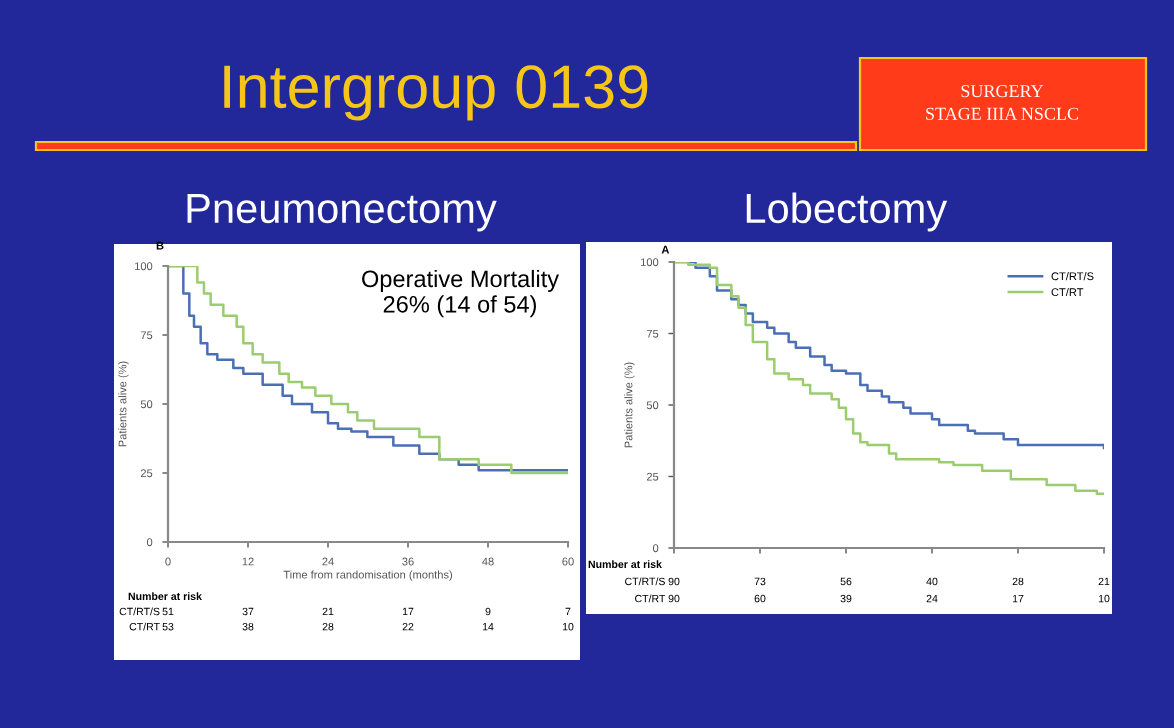 The width and height of the screenshot is (1174, 728). What do you see at coordinates (1002, 102) in the screenshot?
I see `text: SURGERY STAGE IIIA NSCLC` at bounding box center [1002, 102].